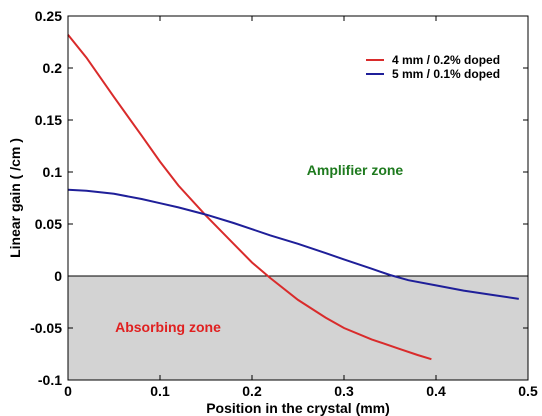  I want to click on legend: 4 mm / 0.2% doped 5 mm / 0.1% doped, so click(433, 67).